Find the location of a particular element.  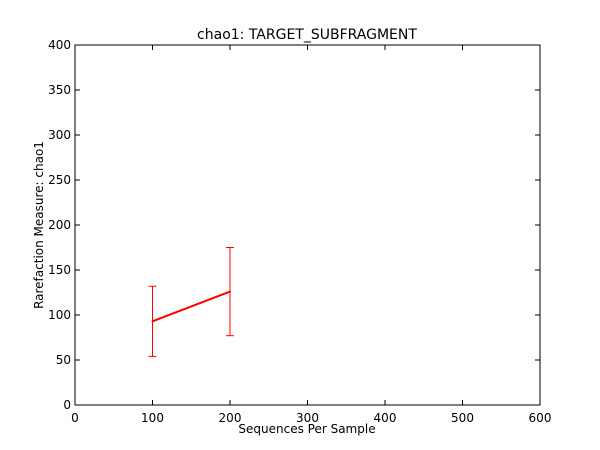

x-tick-label: 100 is located at coordinates (152, 418).